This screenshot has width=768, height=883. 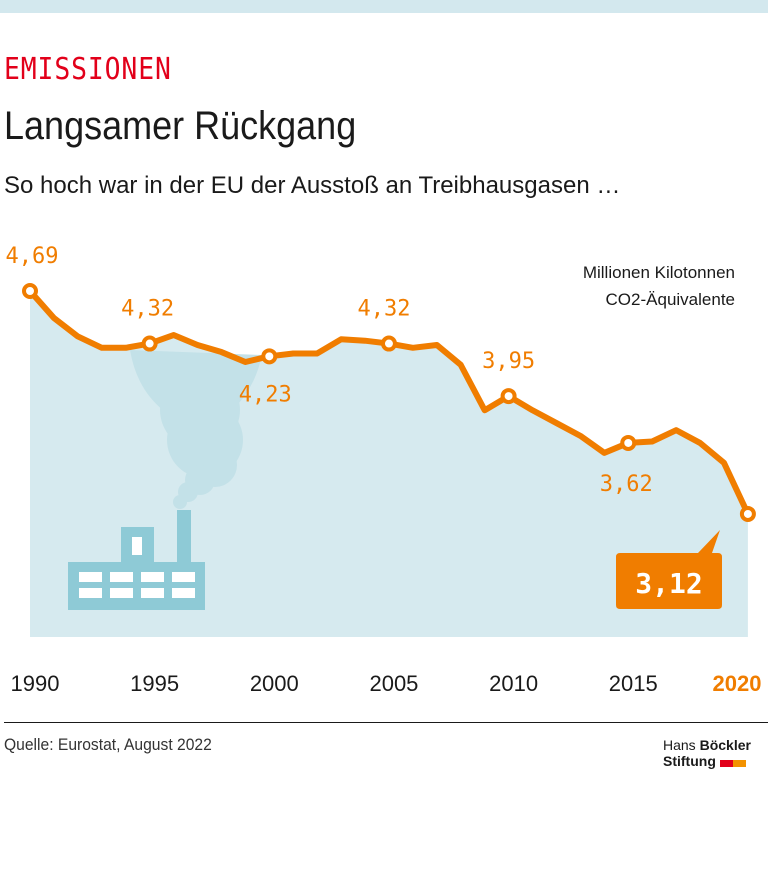 I want to click on unit-label: Millionen Kilotonnen, so click(x=659, y=272).